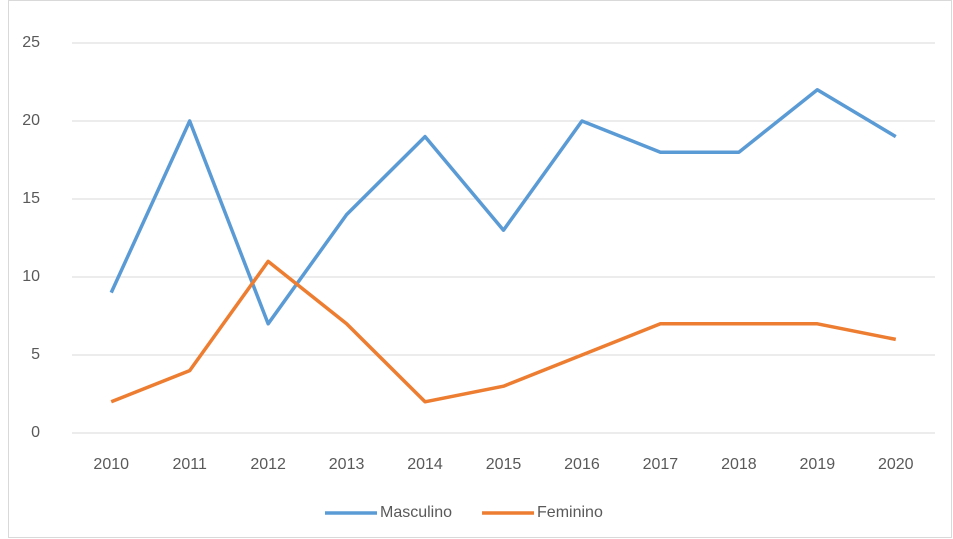 This screenshot has width=953, height=539. What do you see at coordinates (570, 512) in the screenshot?
I see `legend-label: Feminino` at bounding box center [570, 512].